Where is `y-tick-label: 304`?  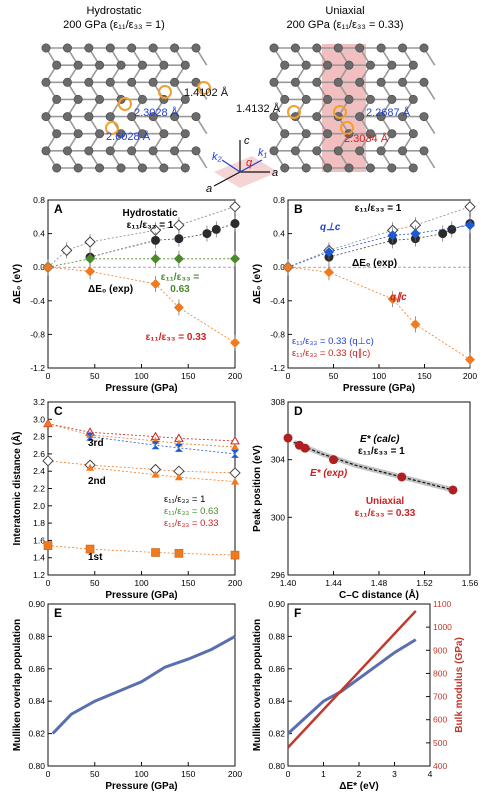
y-tick-label: 304 is located at coordinates (278, 460).